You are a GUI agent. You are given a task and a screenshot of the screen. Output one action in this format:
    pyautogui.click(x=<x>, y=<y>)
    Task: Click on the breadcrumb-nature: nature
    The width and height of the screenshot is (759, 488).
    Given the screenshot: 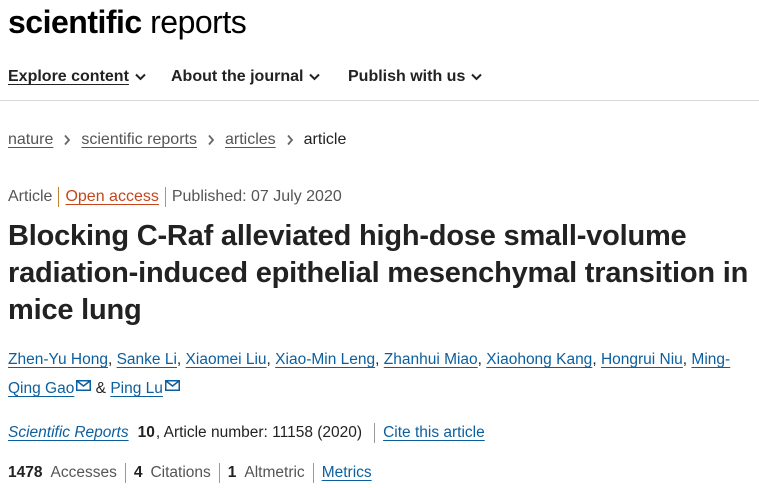 What is the action you would take?
    pyautogui.click(x=31, y=139)
    